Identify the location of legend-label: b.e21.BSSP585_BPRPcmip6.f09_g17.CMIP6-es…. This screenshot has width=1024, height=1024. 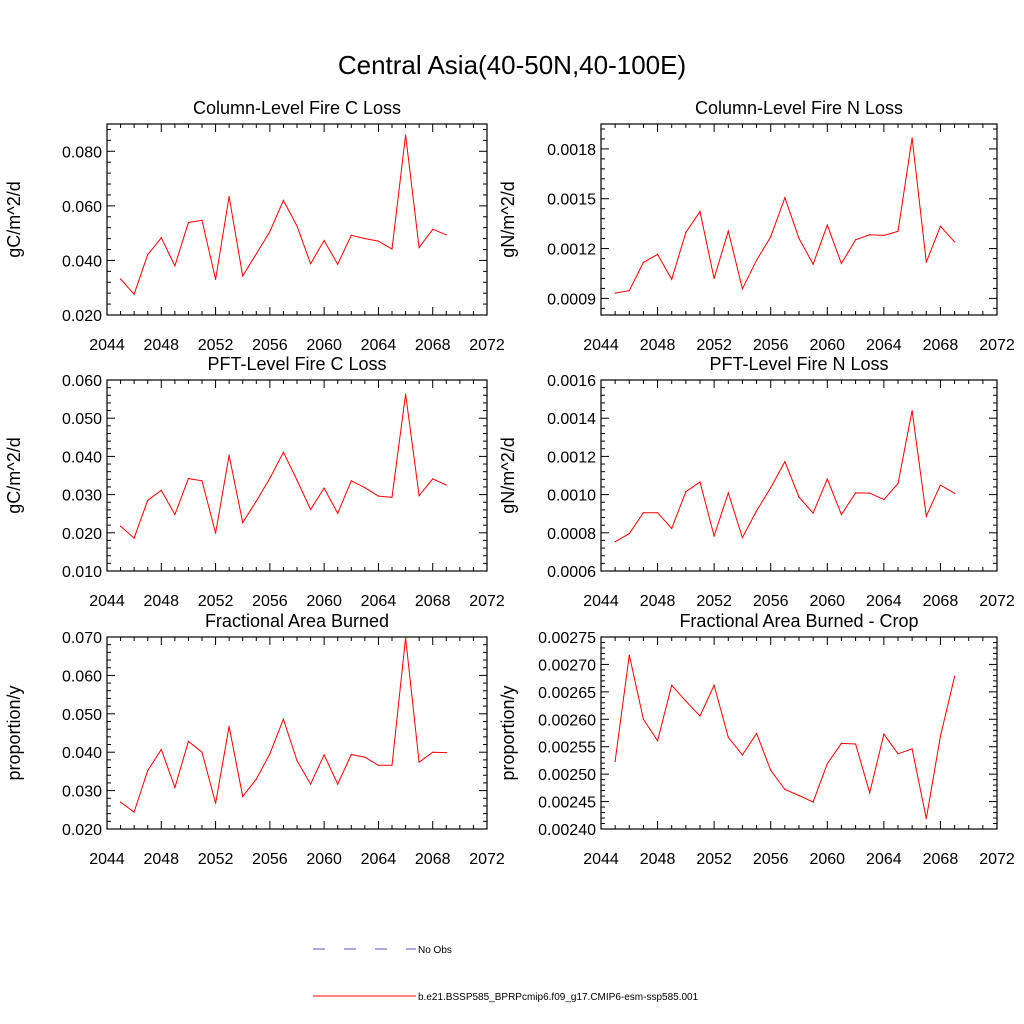
(558, 997).